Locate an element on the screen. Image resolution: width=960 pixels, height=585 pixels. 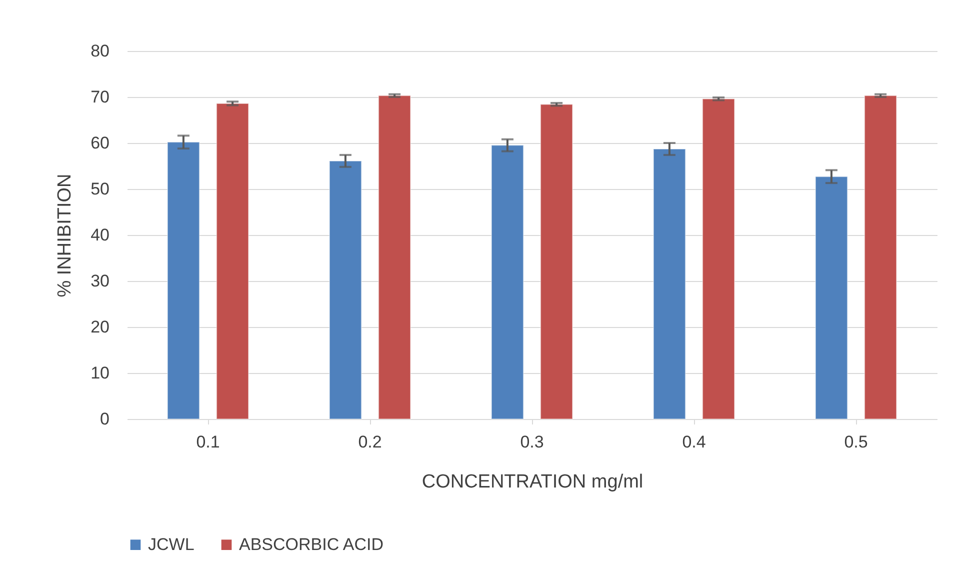
x-tick-label: 0.4 is located at coordinates (694, 442).